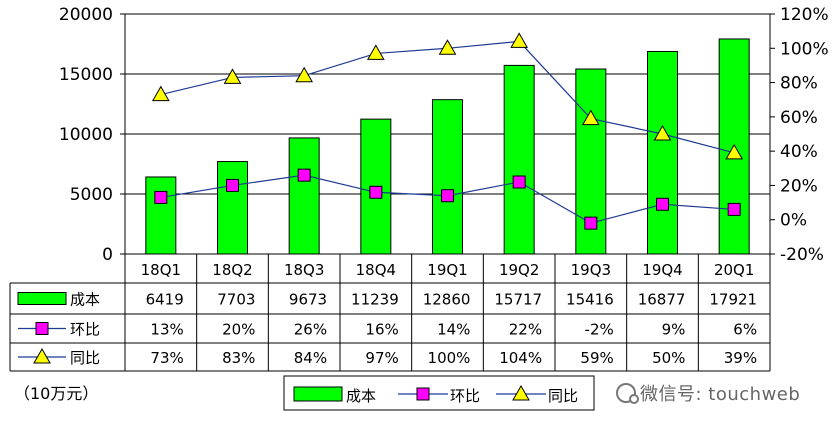 The height and width of the screenshot is (430, 840). I want to click on table-cell: 7703, so click(236, 300).